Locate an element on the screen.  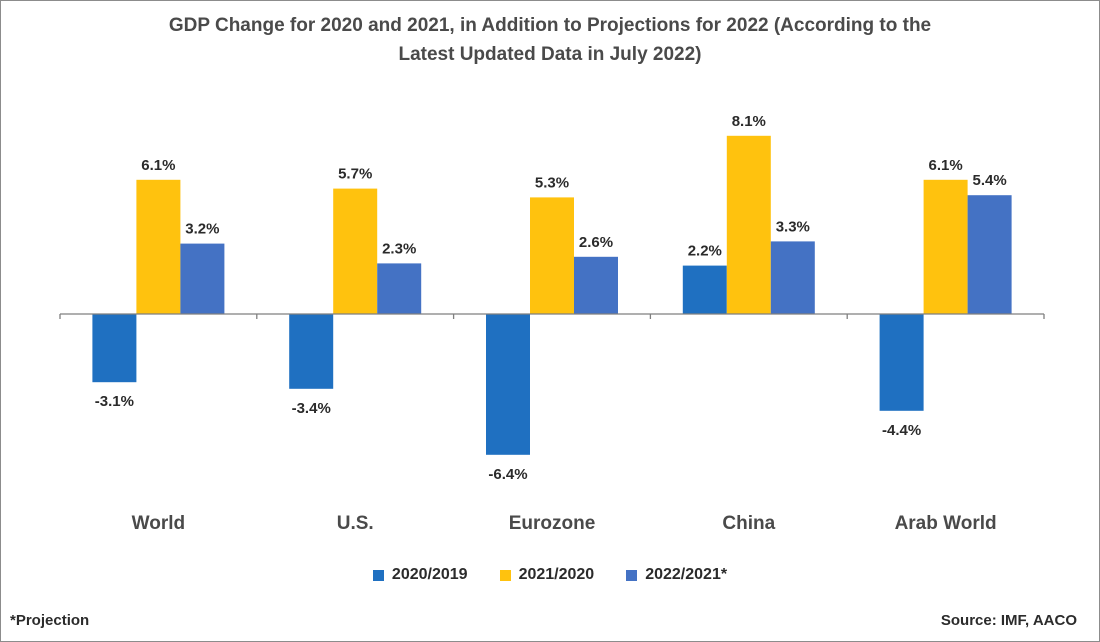
data-label-u-s-2022-2021: 2.3% is located at coordinates (399, 248).